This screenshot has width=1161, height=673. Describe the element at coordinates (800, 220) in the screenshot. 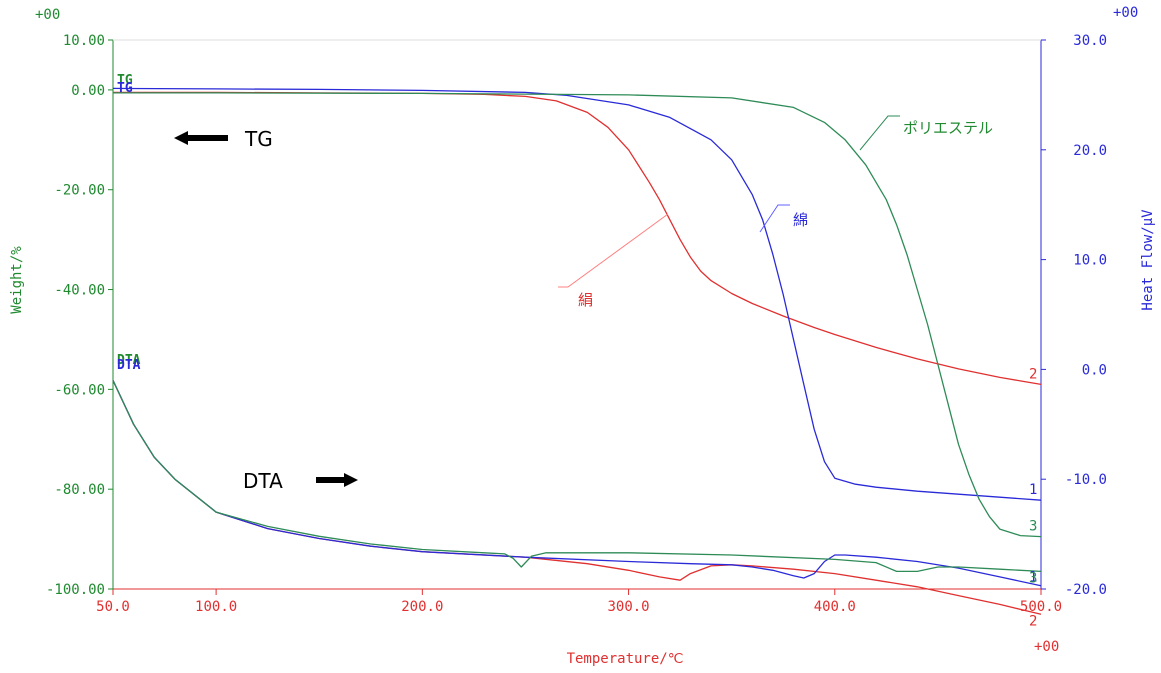

I see `cotton-label: 綿` at that location.